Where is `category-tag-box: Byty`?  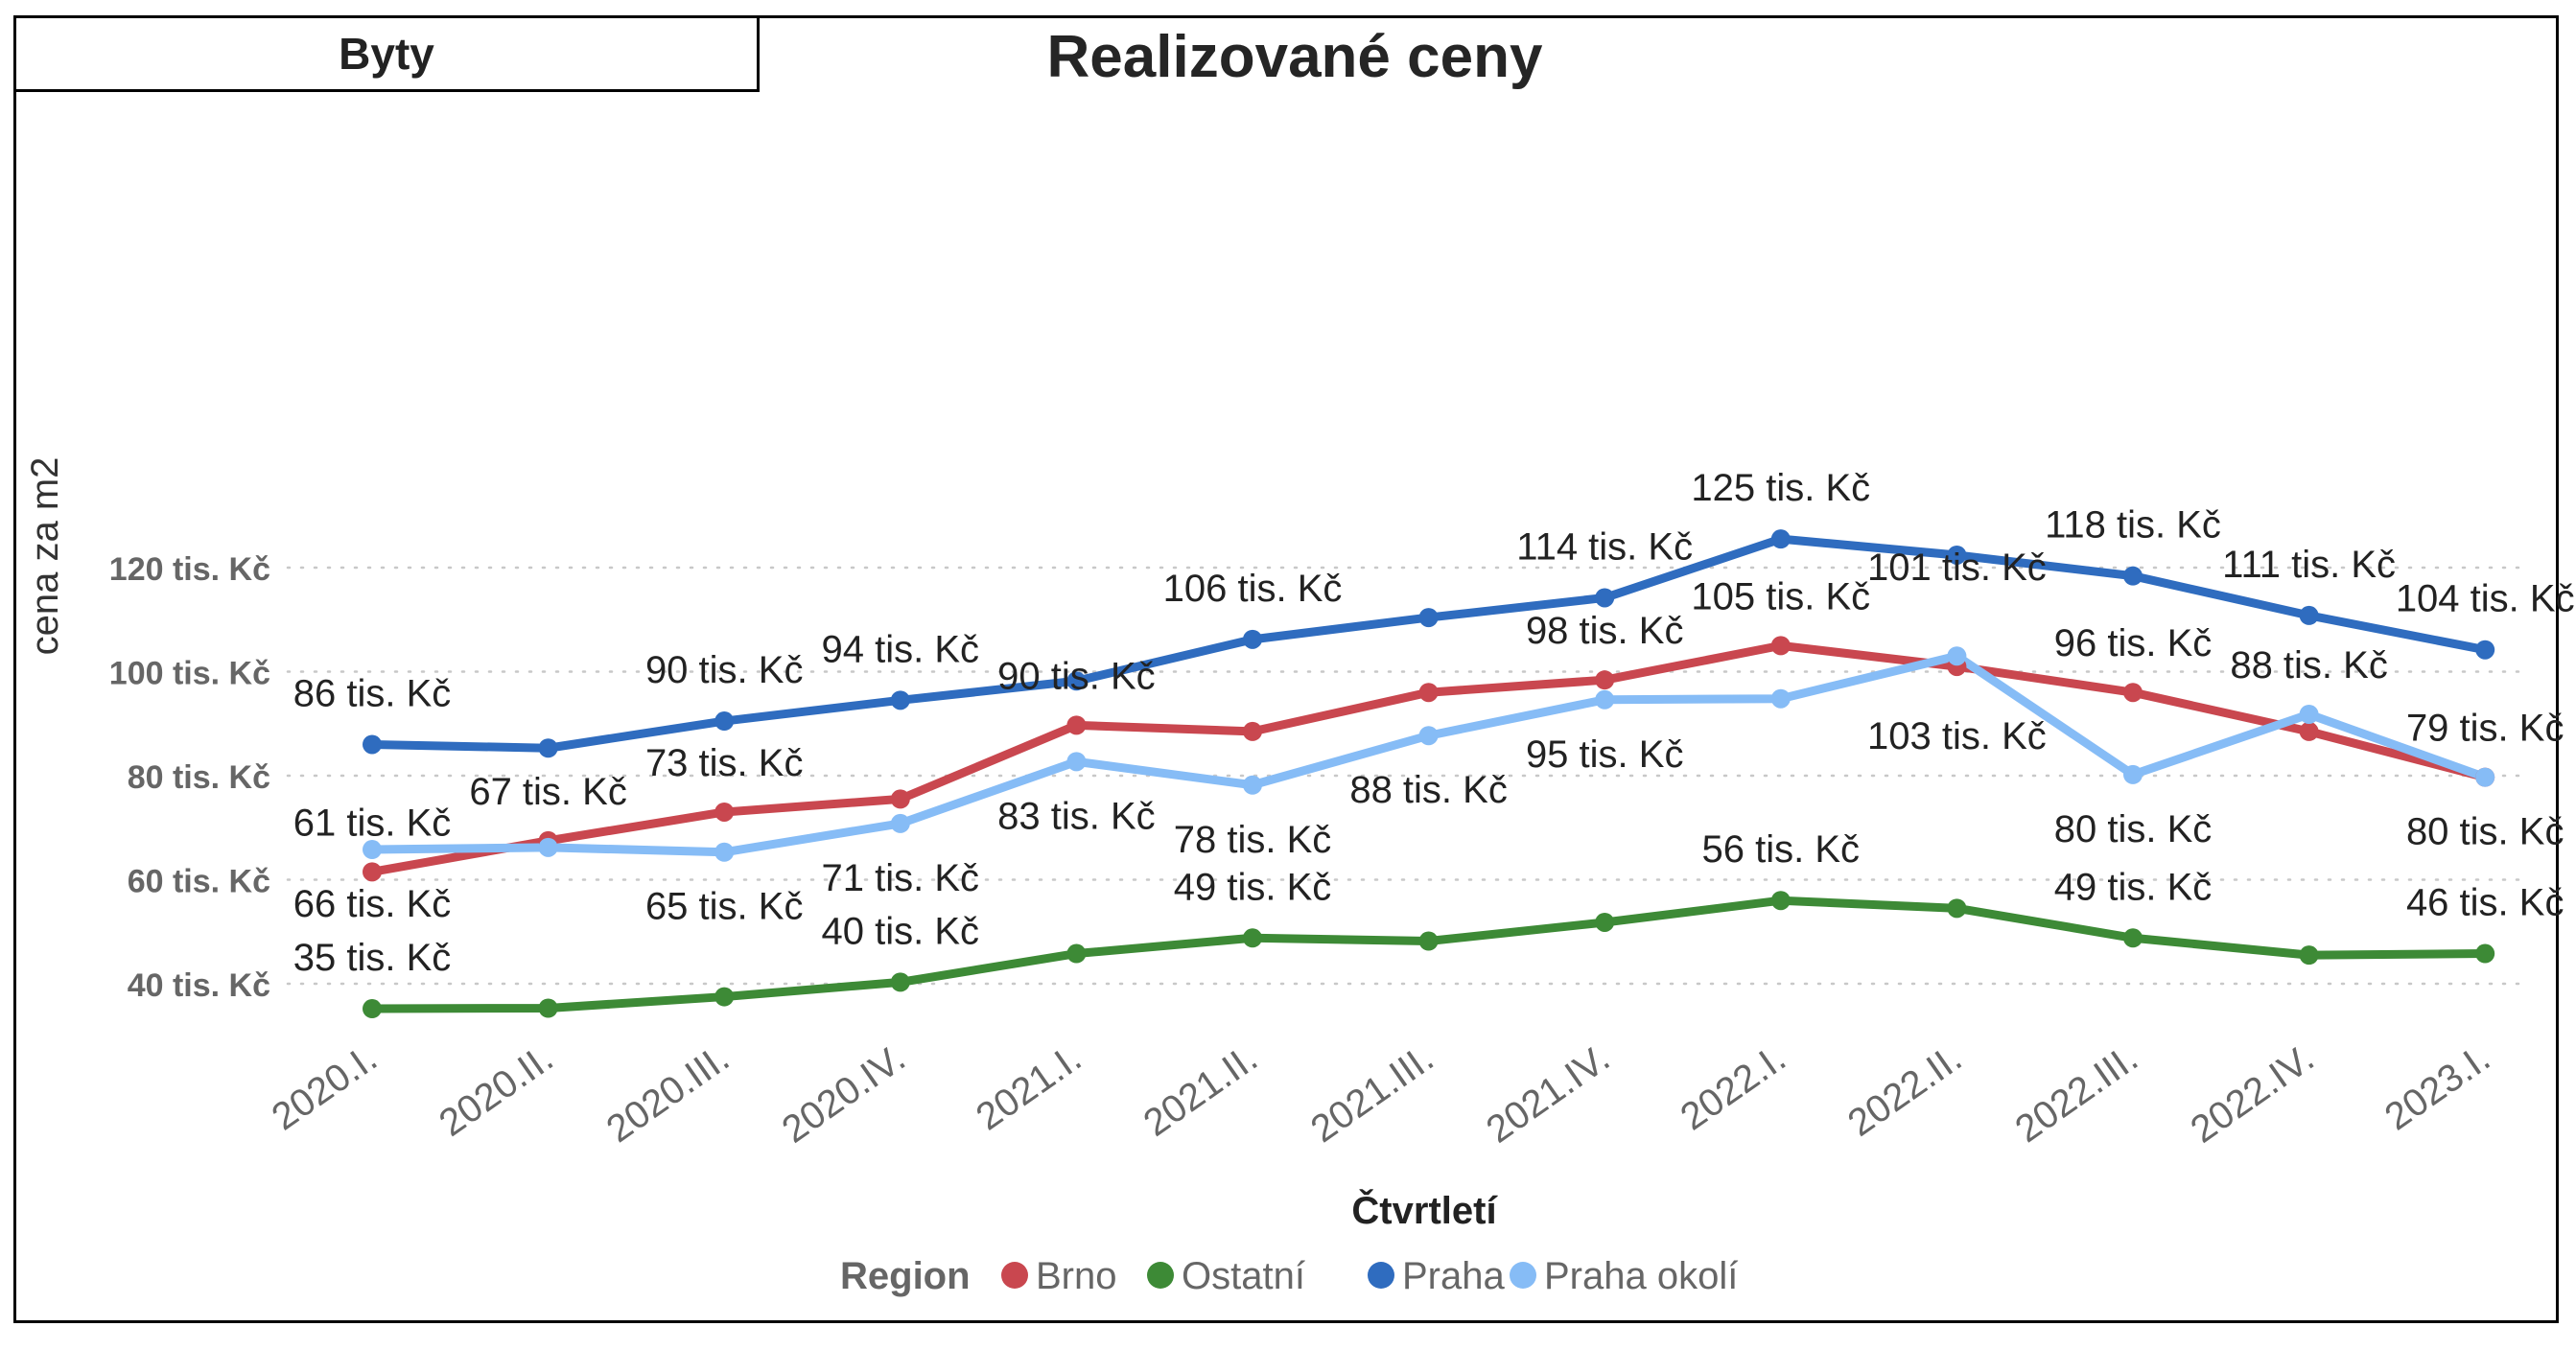
category-tag-box: Byty is located at coordinates (386, 53).